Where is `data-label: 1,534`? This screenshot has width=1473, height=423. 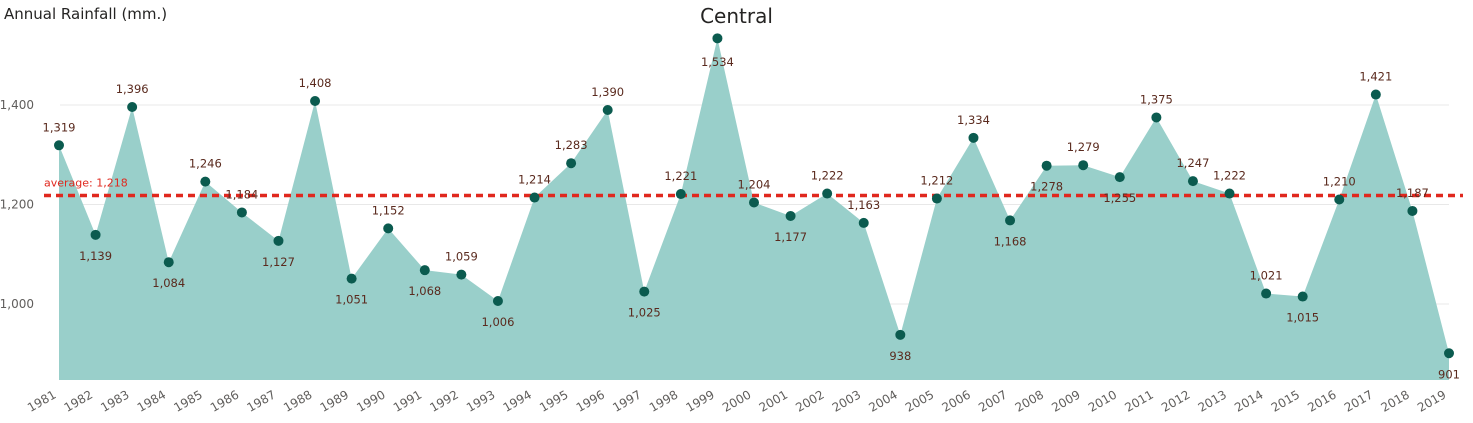 data-label: 1,534 is located at coordinates (717, 62).